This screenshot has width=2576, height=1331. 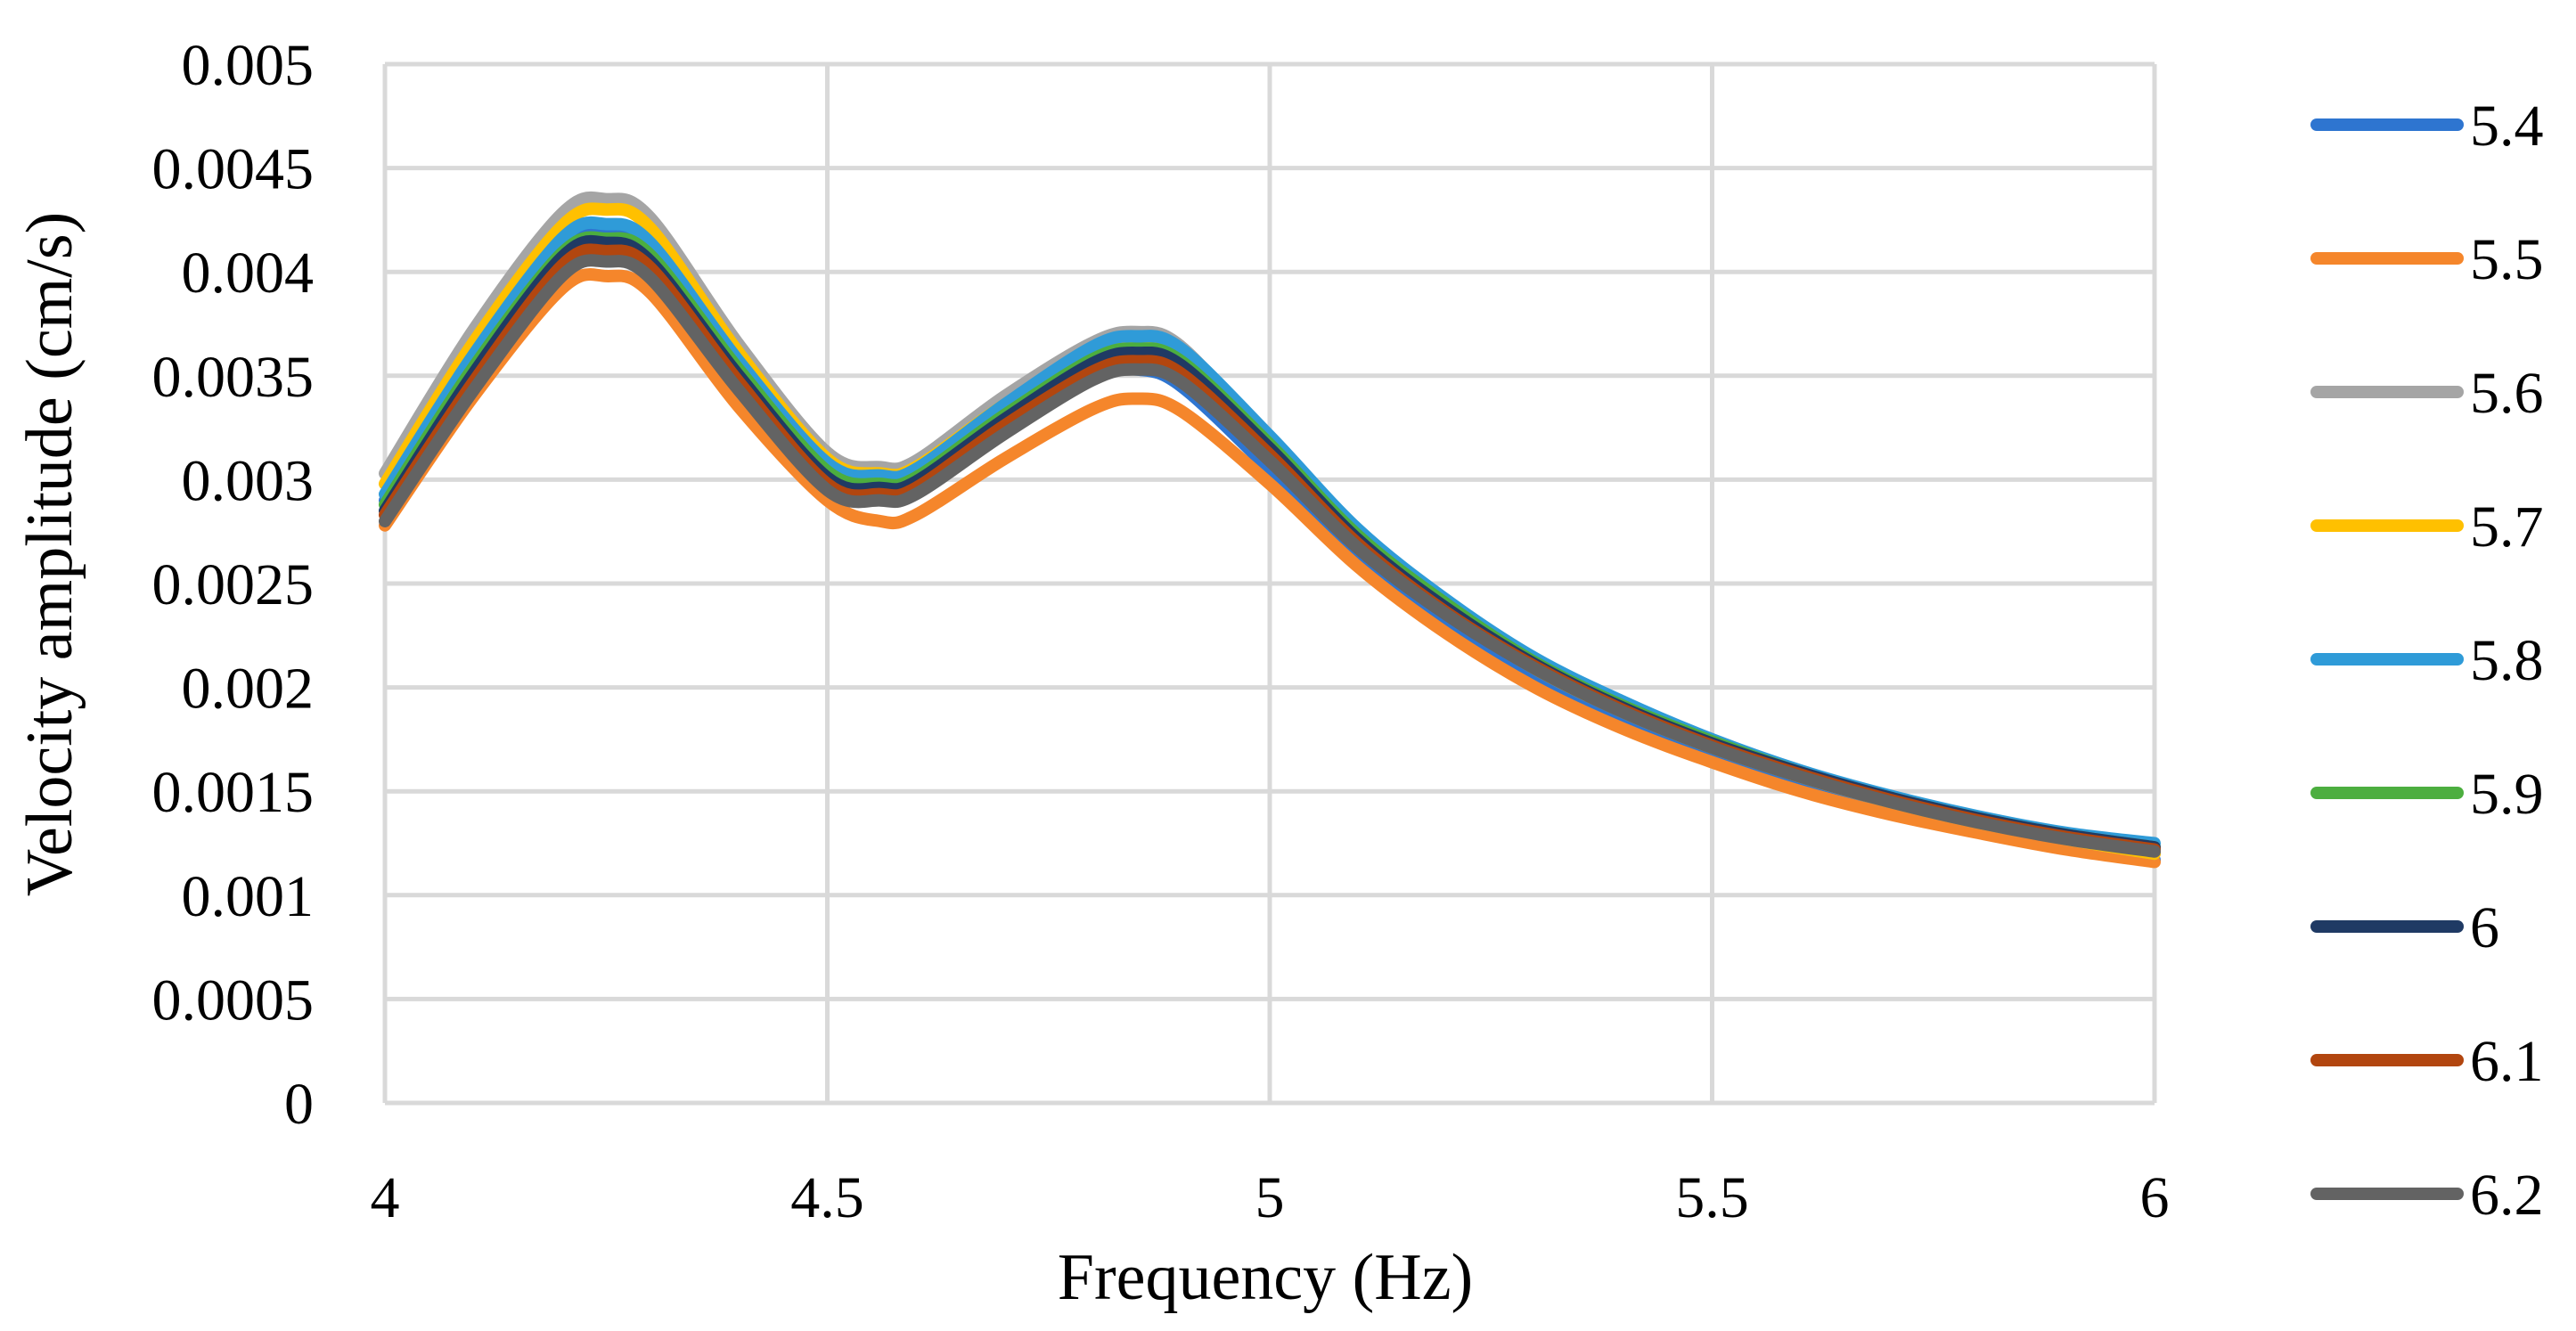 What do you see at coordinates (2507, 259) in the screenshot?
I see `legend-label-5.5: 5.5` at bounding box center [2507, 259].